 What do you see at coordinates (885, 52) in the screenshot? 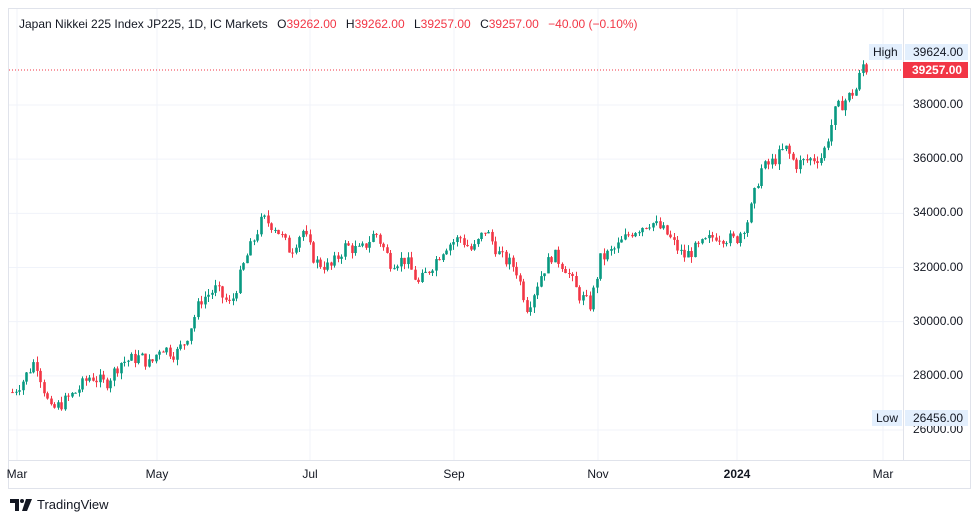
I see `high-label-badge: High` at bounding box center [885, 52].